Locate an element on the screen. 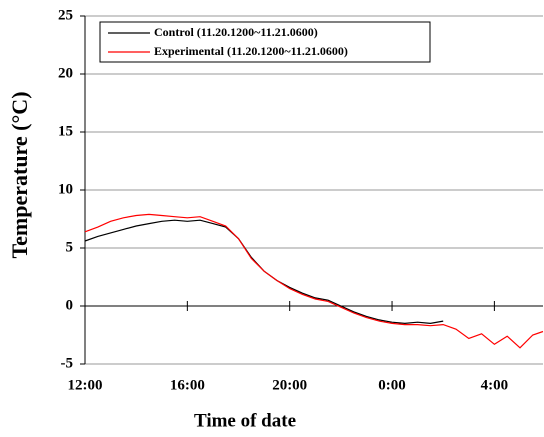 The image size is (544, 437). x-tick-label: 0:00 is located at coordinates (392, 385).